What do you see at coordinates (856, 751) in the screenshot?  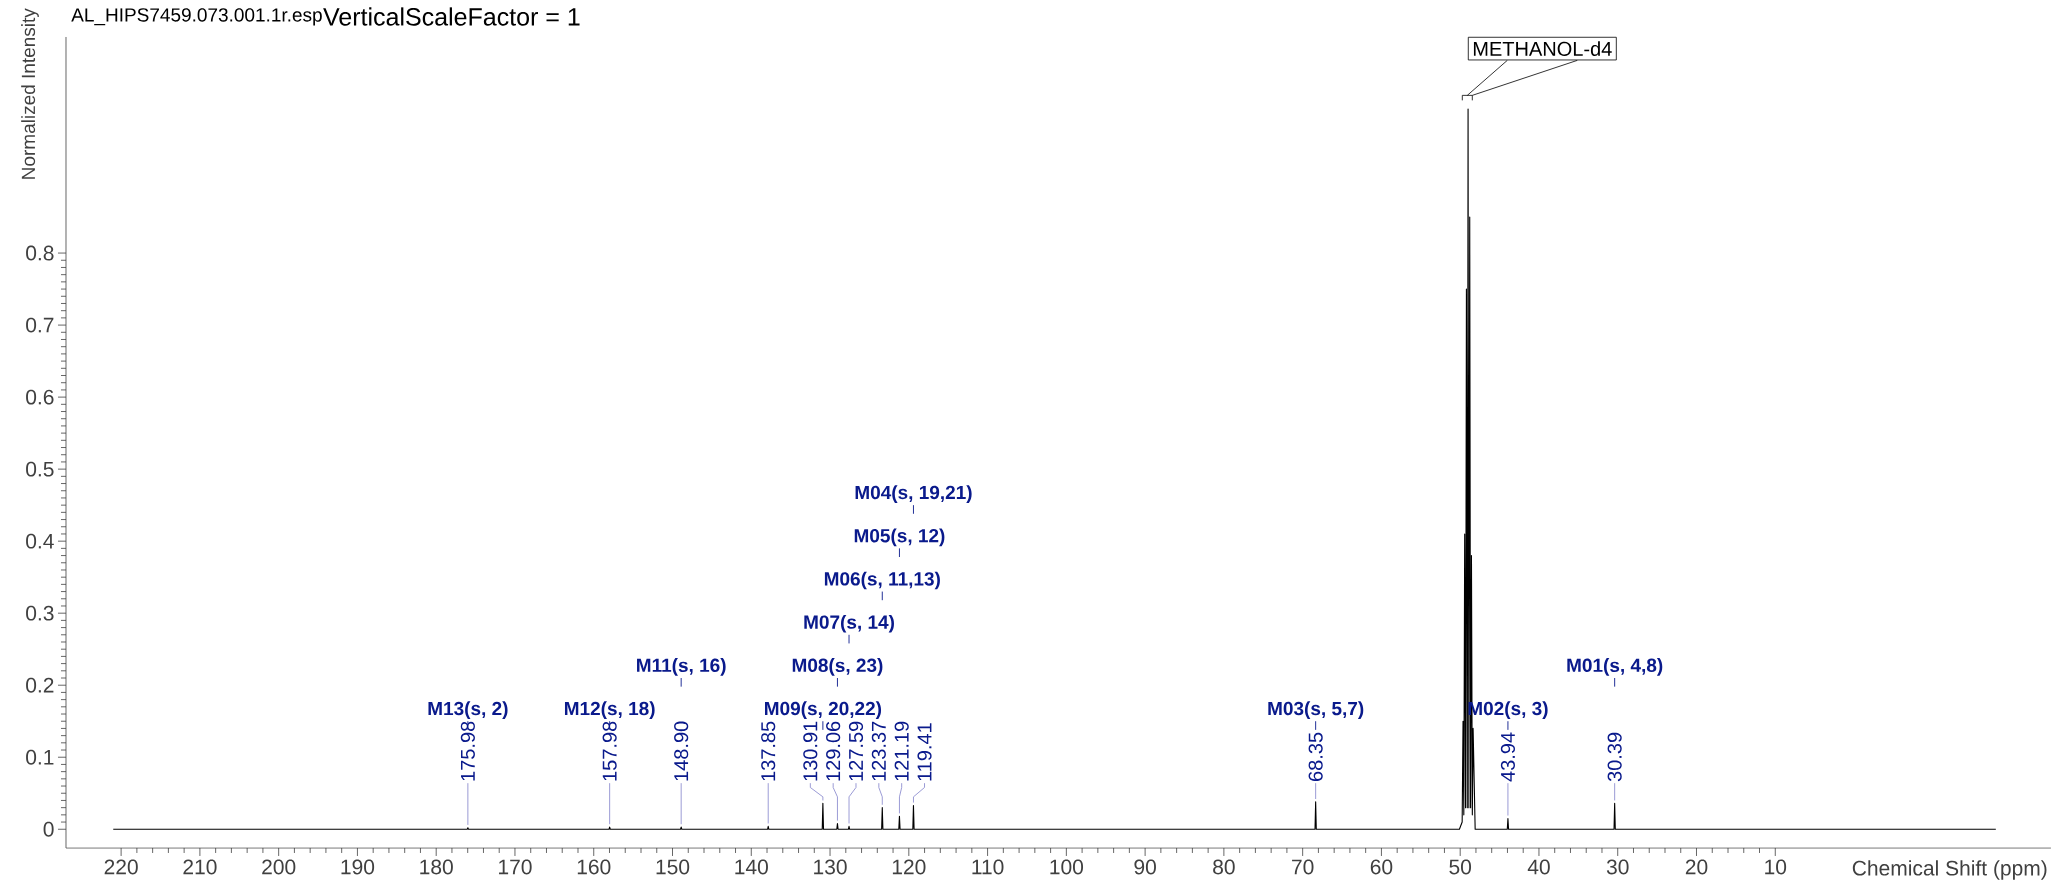 I see `annotation: 127.59` at bounding box center [856, 751].